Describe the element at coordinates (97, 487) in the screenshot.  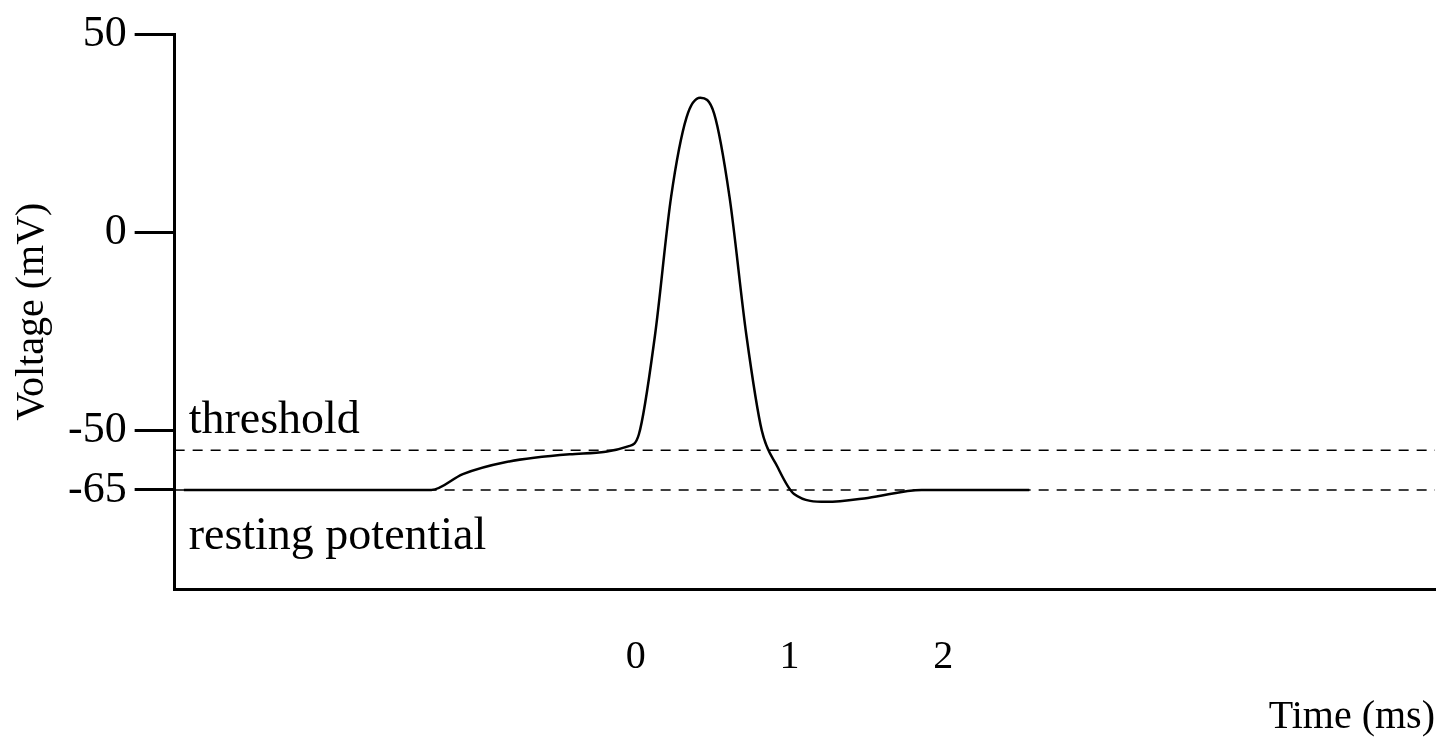
I see `y-tick-label: -65` at that location.